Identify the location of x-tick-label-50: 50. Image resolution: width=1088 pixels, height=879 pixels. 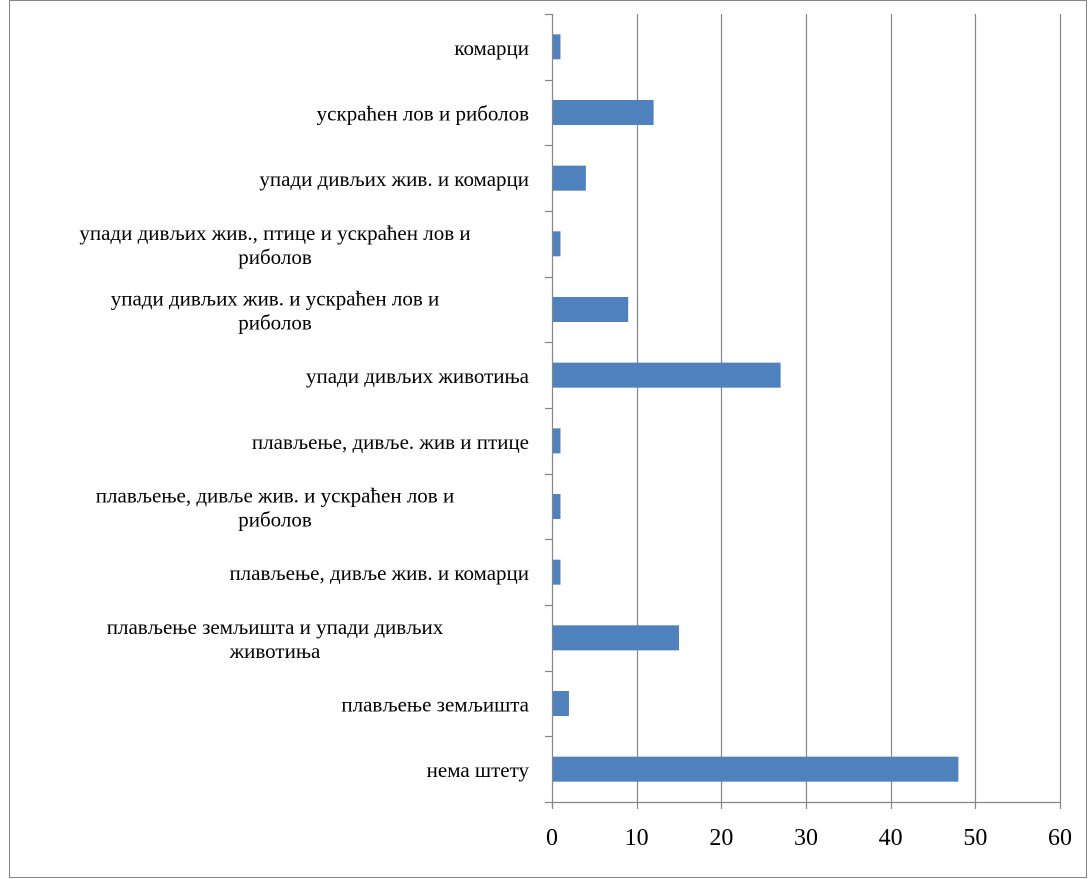
(975, 838).